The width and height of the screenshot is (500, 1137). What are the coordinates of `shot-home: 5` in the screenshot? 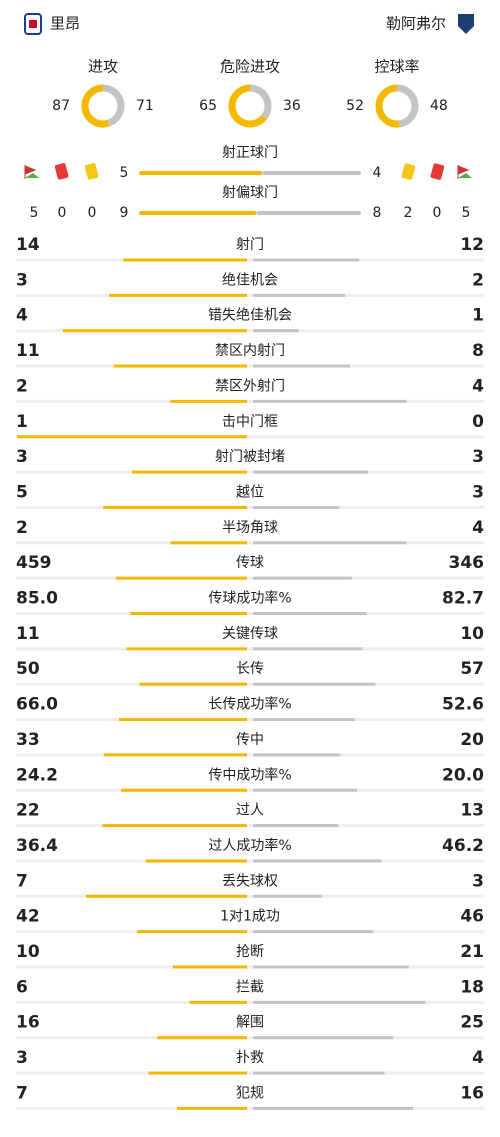 It's located at (124, 173).